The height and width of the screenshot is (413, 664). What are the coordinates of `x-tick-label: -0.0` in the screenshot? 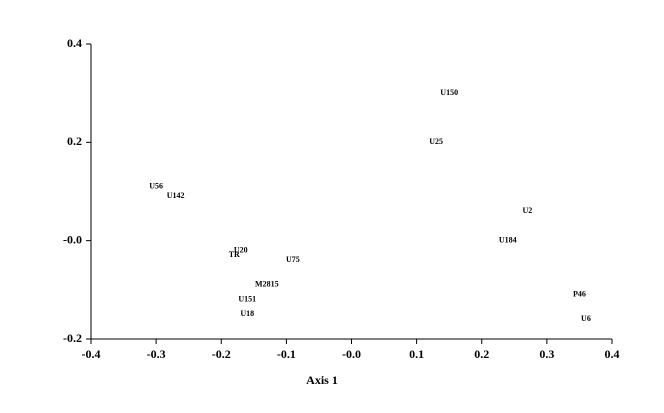 It's located at (351, 354).